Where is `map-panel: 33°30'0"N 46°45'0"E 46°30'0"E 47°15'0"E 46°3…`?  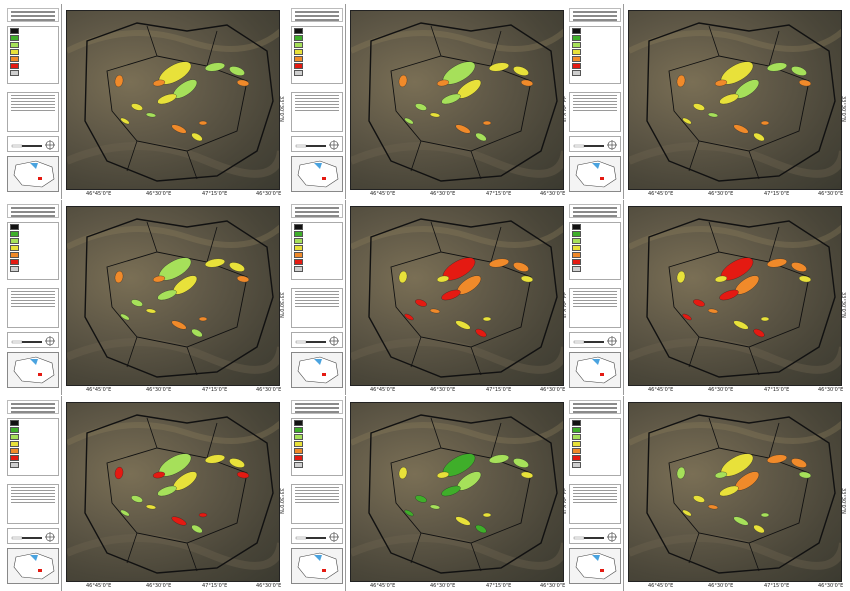 map-panel: 33°30'0"N 46°45'0"E 46°30'0"E 47°15'0"E 46°3… is located at coordinates (428, 493).